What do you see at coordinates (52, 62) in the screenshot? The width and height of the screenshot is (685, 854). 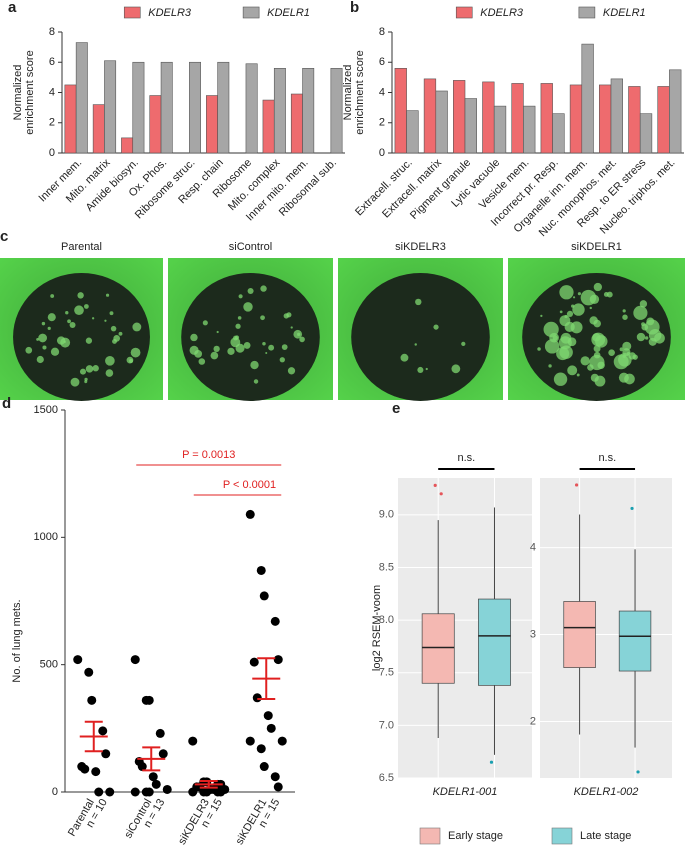 I see `y-tick-label: 6` at bounding box center [52, 62].